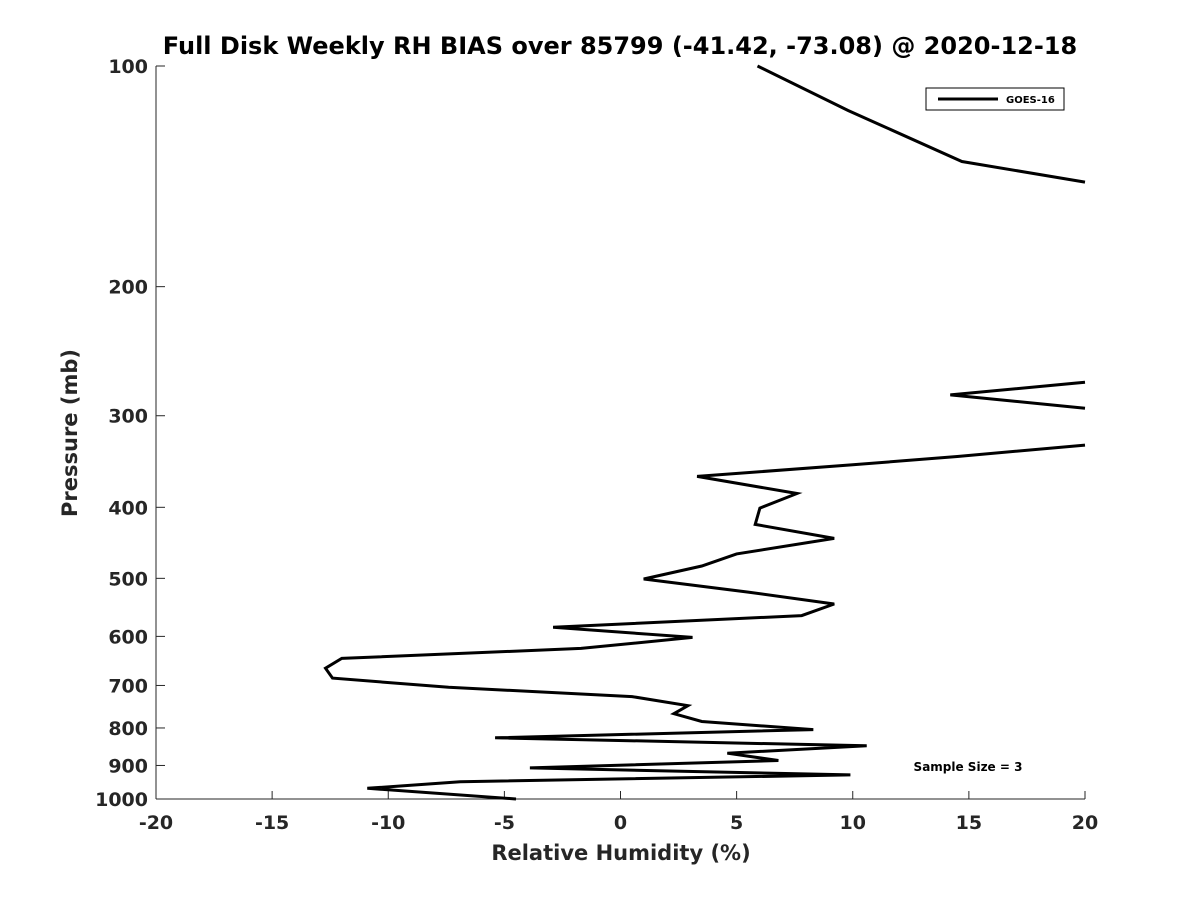  What do you see at coordinates (128, 67) in the screenshot?
I see `y-tick-label: 100` at bounding box center [128, 67].